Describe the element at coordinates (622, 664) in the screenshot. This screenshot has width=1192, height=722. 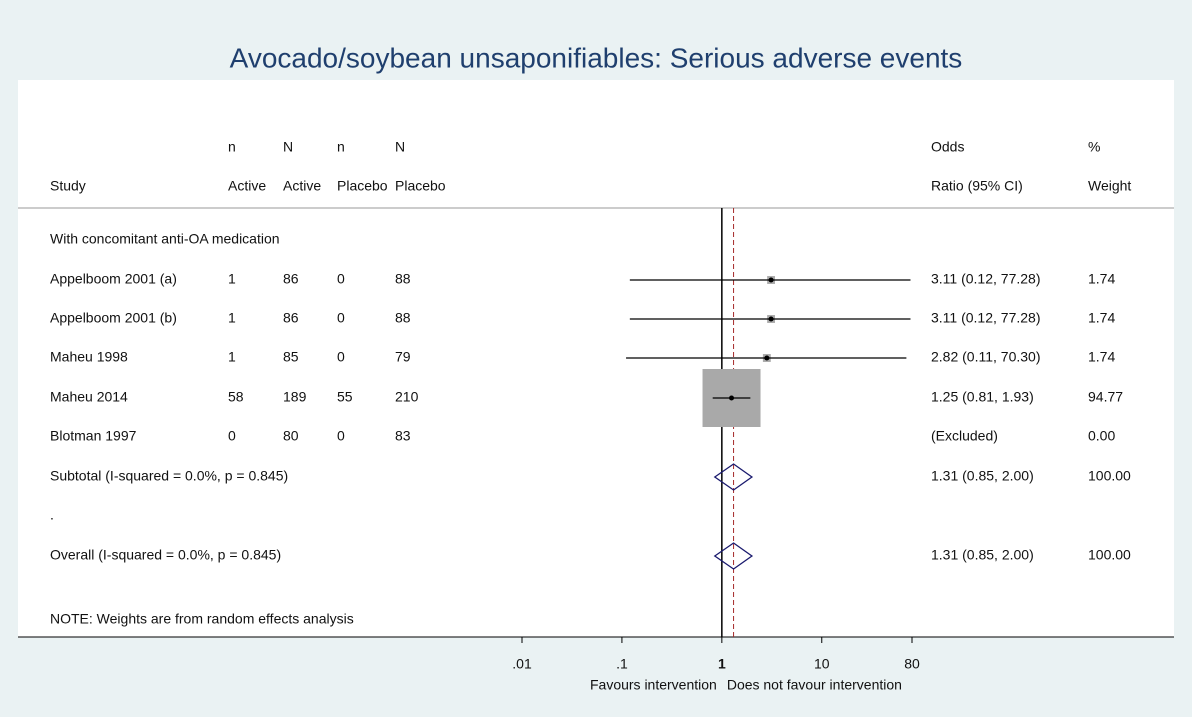
I see `x-tick-label: .1` at that location.